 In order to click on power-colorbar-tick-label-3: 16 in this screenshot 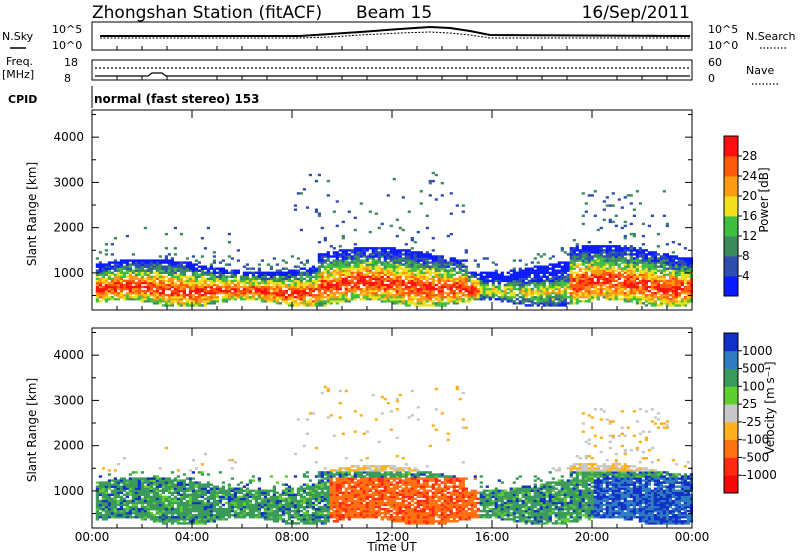, I will do `click(749, 216)`.